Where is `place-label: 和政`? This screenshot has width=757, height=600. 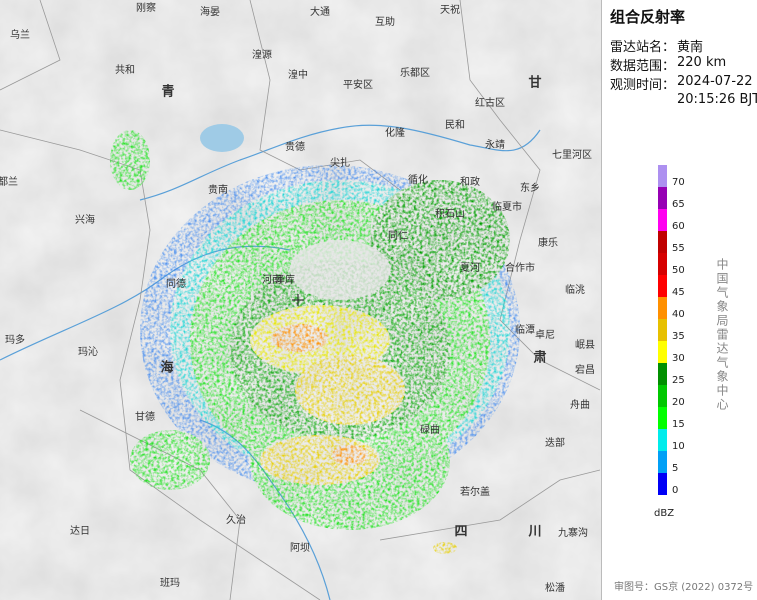 place-label: 和政 is located at coordinates (470, 181).